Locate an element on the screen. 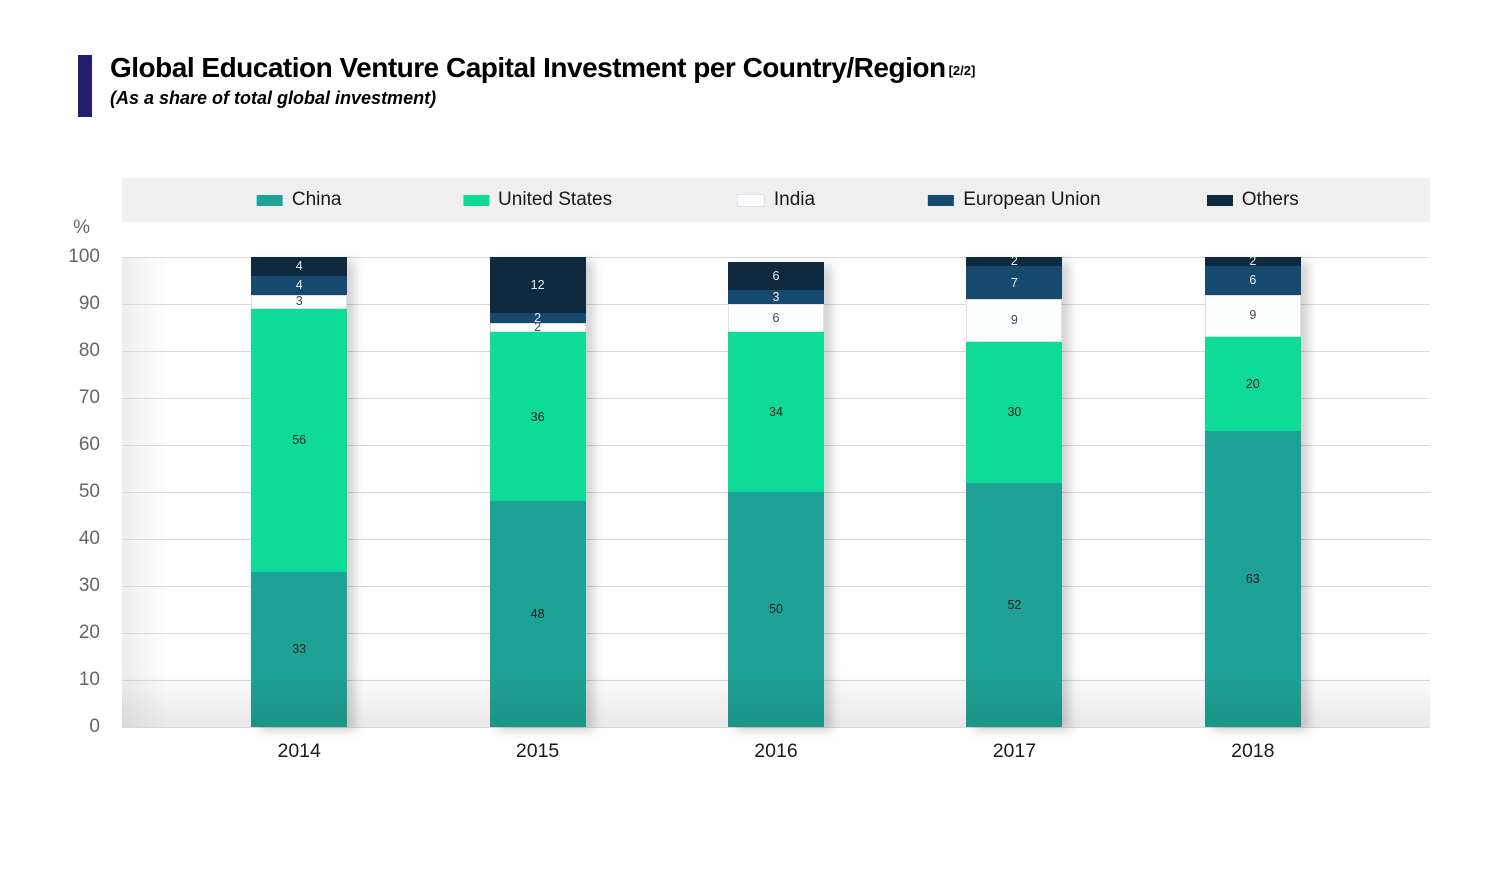  bar-segment-2016-india: 6 is located at coordinates (776, 318).